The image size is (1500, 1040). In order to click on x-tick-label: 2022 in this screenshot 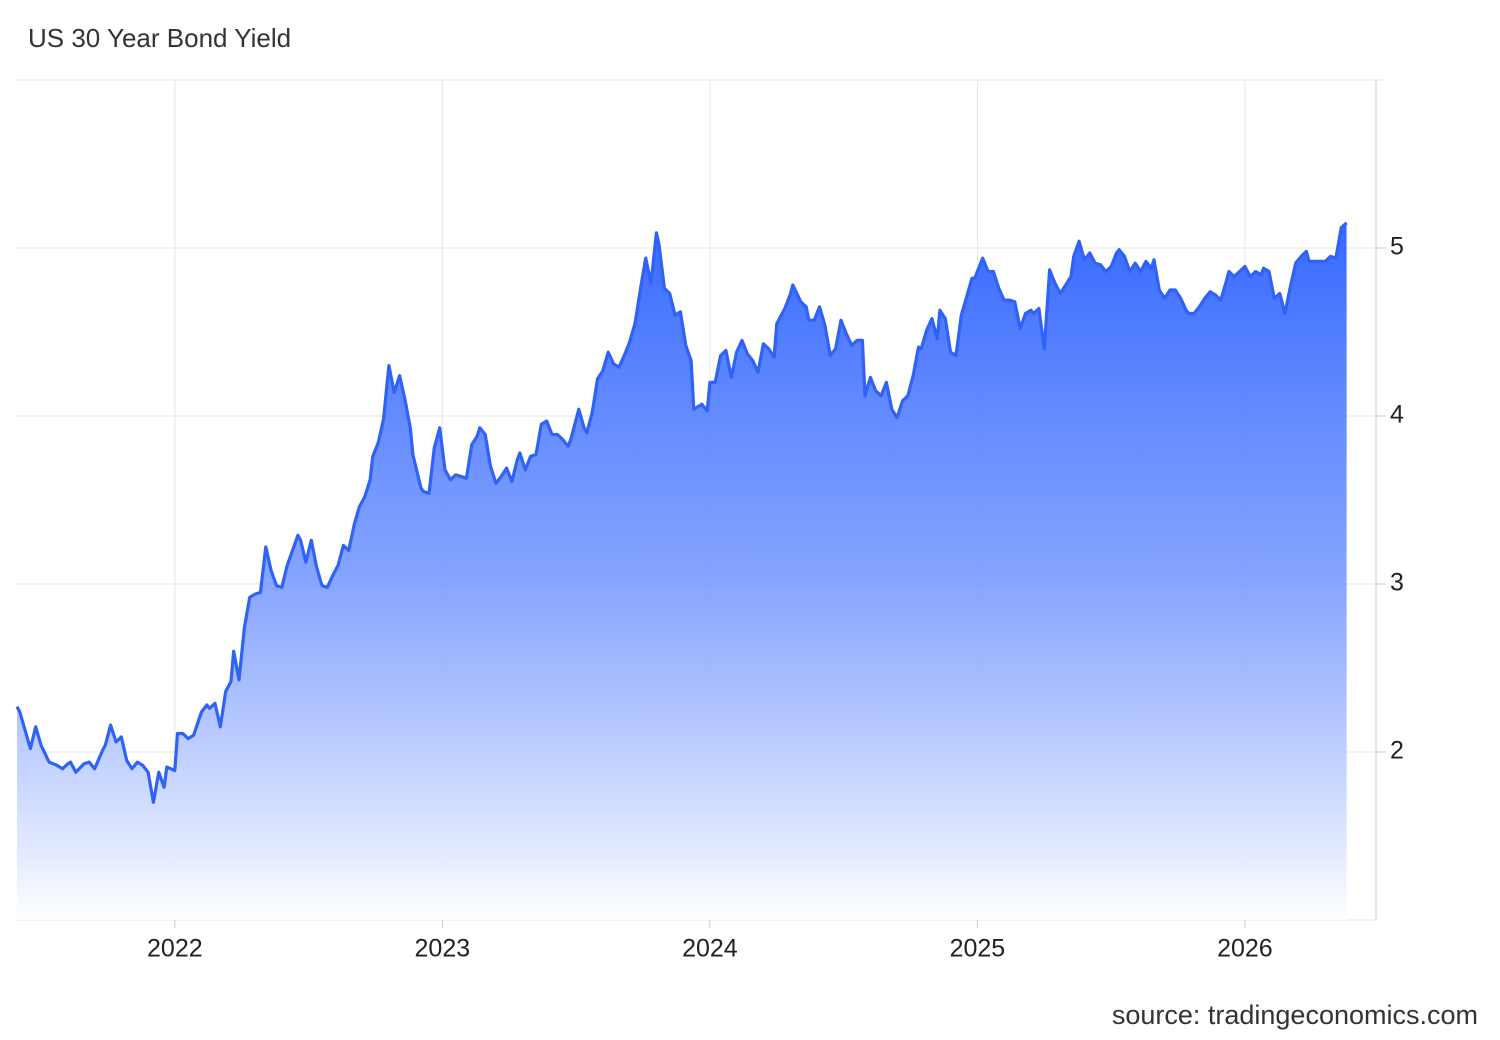, I will do `click(175, 949)`.